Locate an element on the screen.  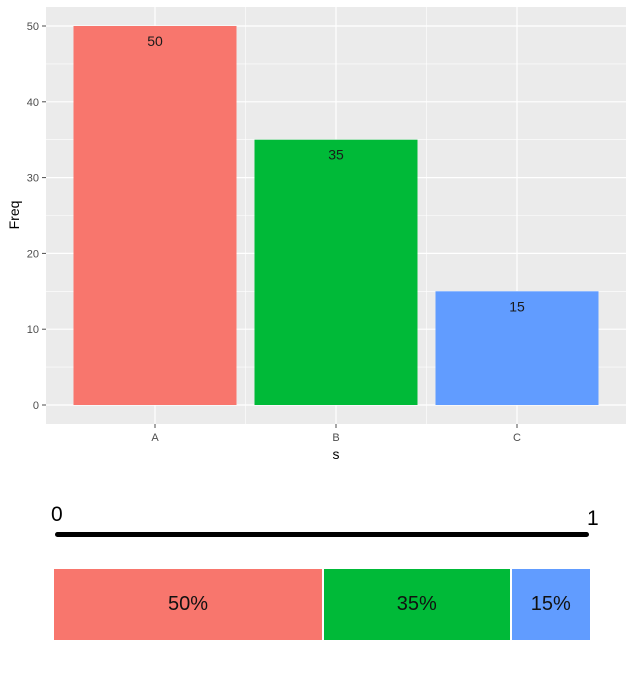
y-tick-label: 40 is located at coordinates (33, 103).